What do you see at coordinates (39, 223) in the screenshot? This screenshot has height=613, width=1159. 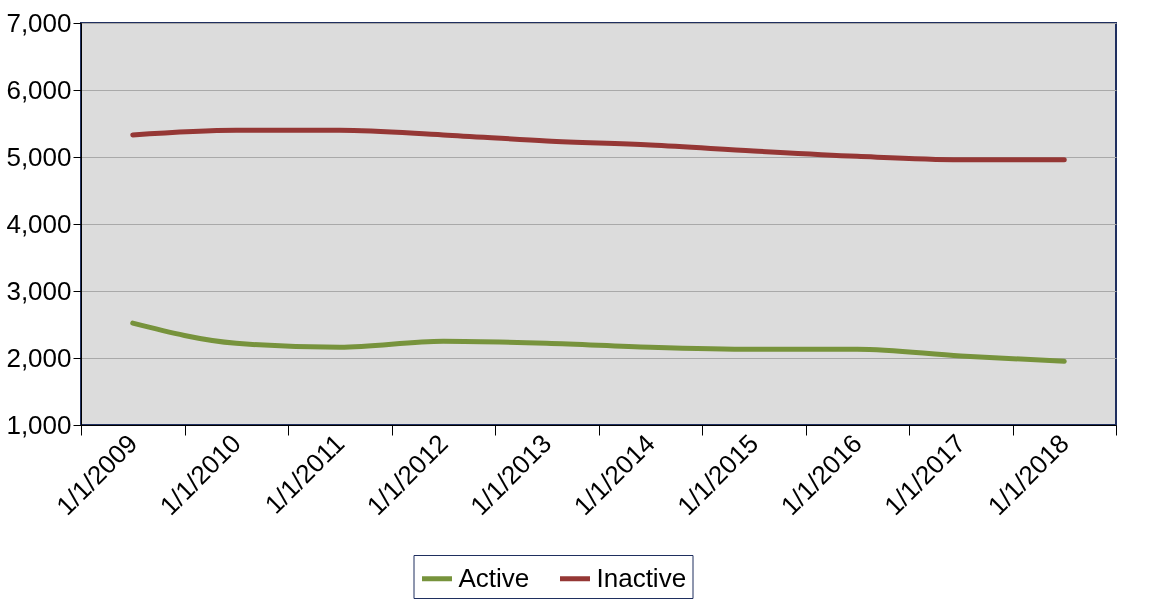 I see `y-tick-label: 4,000` at bounding box center [39, 223].